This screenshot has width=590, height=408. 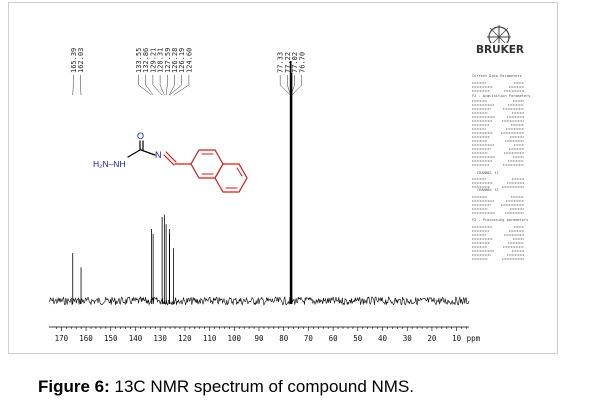 I want to click on atom-nitrogen: N, so click(x=158, y=155).